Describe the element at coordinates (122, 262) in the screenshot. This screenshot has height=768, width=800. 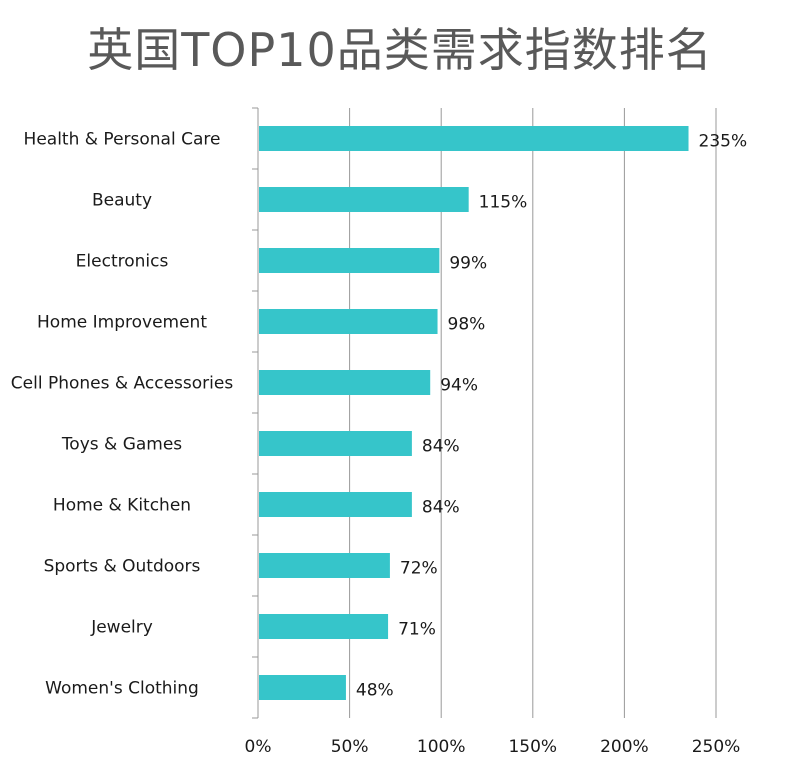
I see `category-label: Electronics` at that location.